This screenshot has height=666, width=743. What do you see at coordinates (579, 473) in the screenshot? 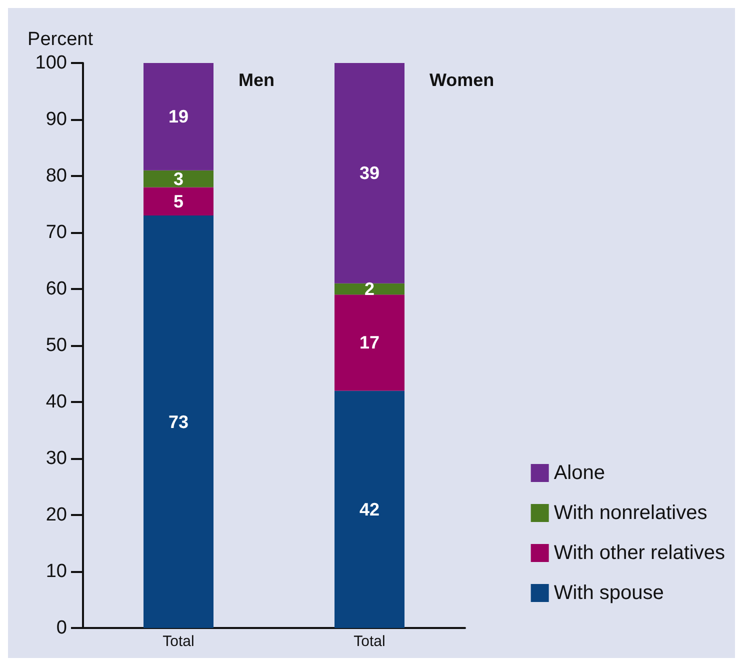
I see `legend-label: Alone` at bounding box center [579, 473].